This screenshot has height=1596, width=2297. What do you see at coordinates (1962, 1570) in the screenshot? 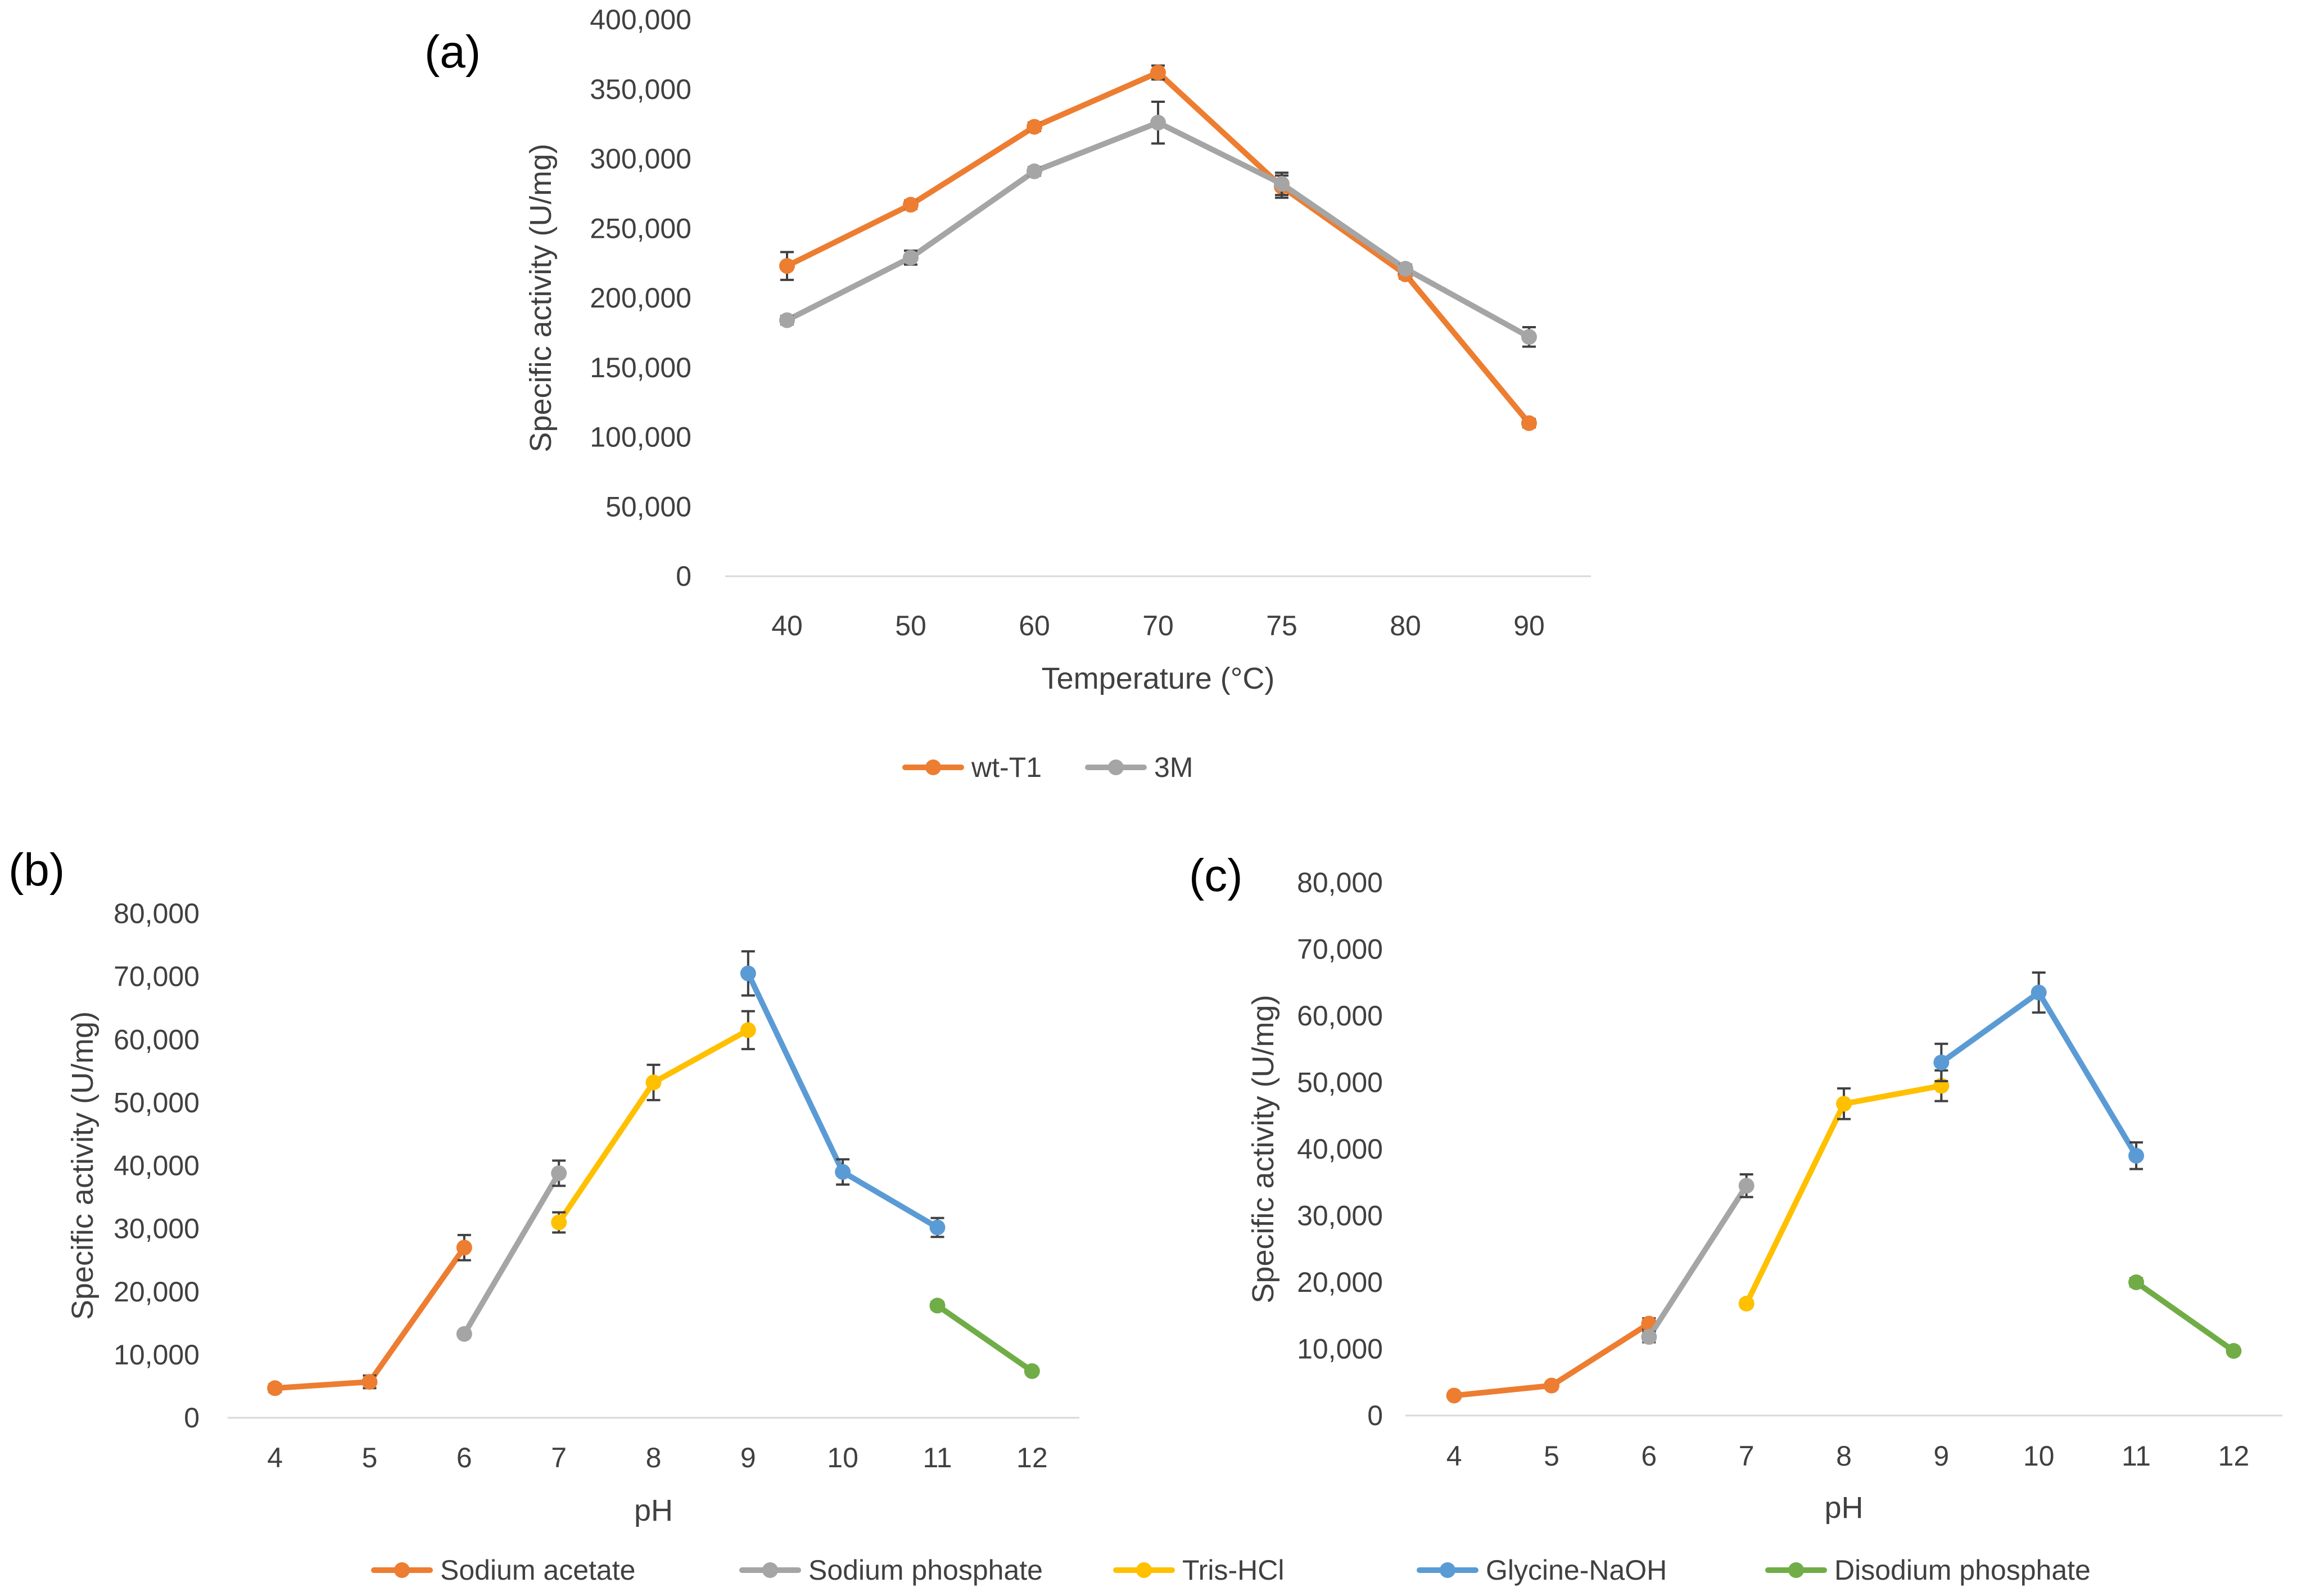
I see `legend-label: Disodium phosphate` at bounding box center [1962, 1570].